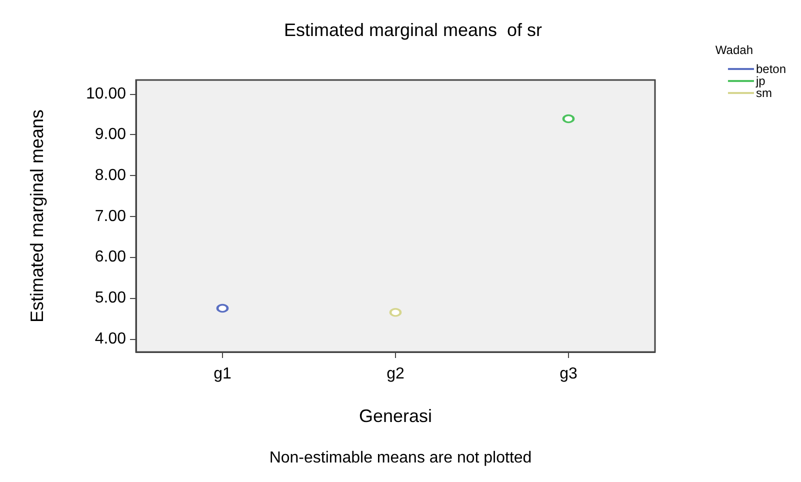 Image resolution: width=801 pixels, height=482 pixels. What do you see at coordinates (400, 458) in the screenshot?
I see `text: Non-estimable means are not plotted` at bounding box center [400, 458].